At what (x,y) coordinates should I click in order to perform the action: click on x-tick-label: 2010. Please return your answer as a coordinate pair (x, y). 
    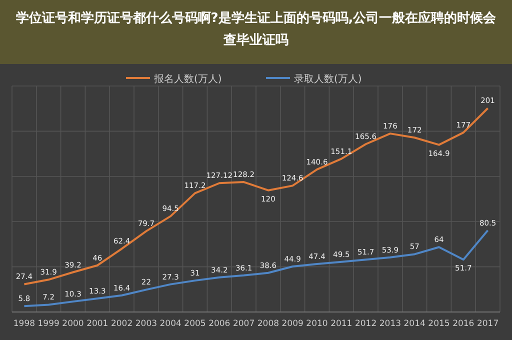
    Looking at the image, I should click on (317, 324).